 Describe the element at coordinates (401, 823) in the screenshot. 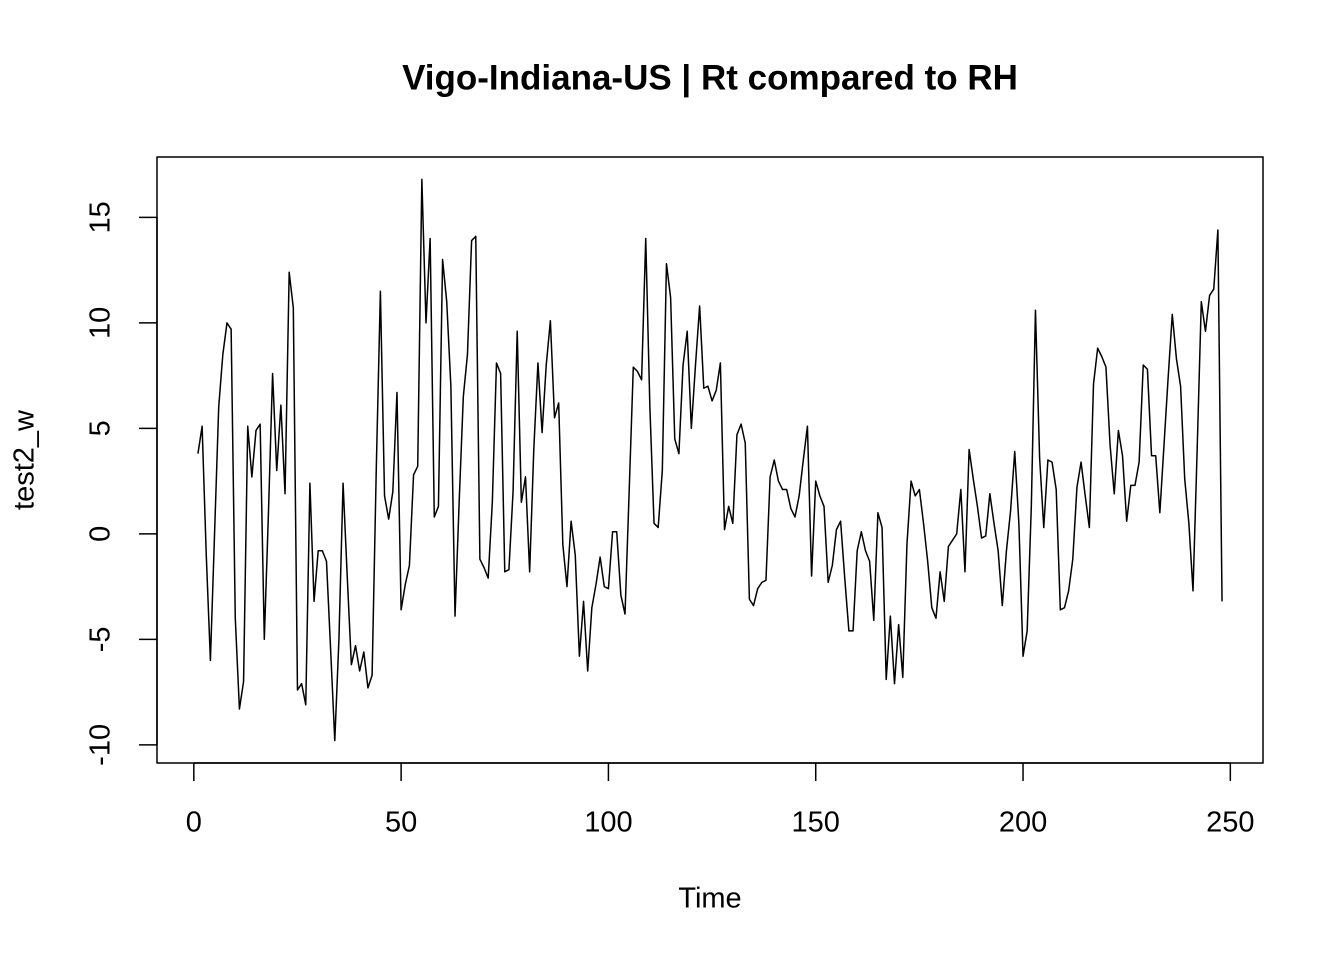

I see `x-tick-label: 50` at that location.